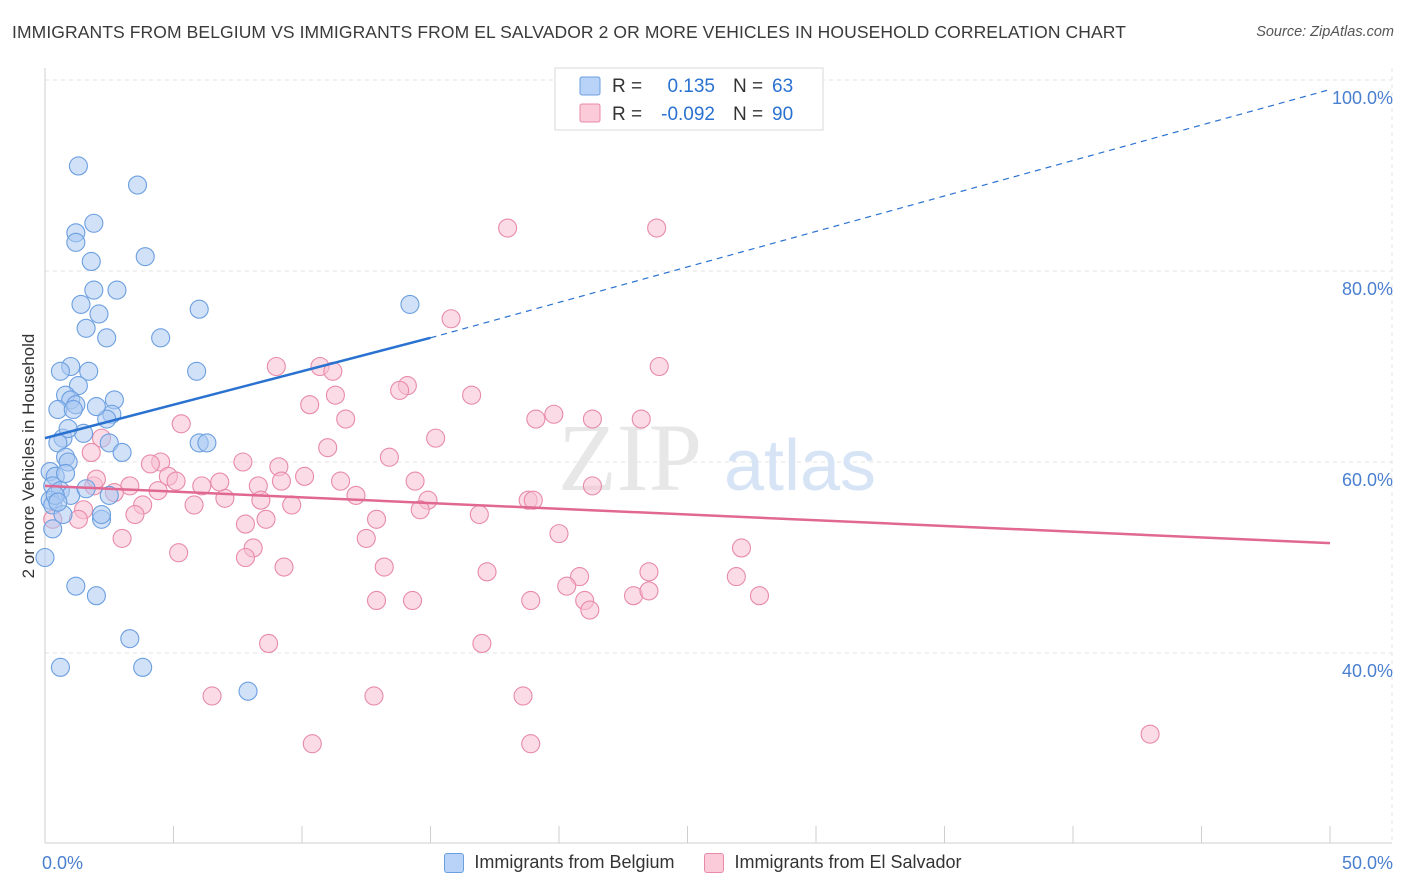 Image resolution: width=1406 pixels, height=892 pixels. What do you see at coordinates (714, 862) in the screenshot?
I see `legend-swatch-salvador` at bounding box center [714, 862].